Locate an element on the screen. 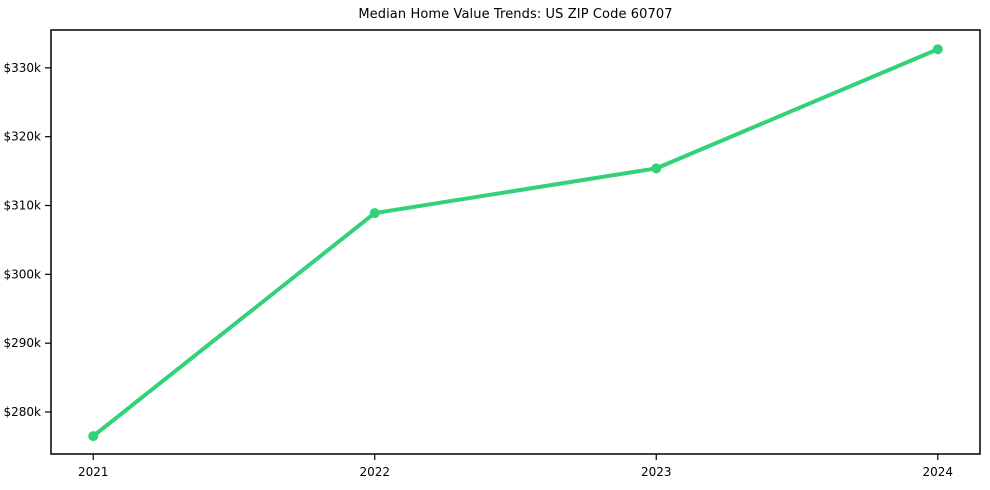  y-tick-label: $310k is located at coordinates (23, 206).